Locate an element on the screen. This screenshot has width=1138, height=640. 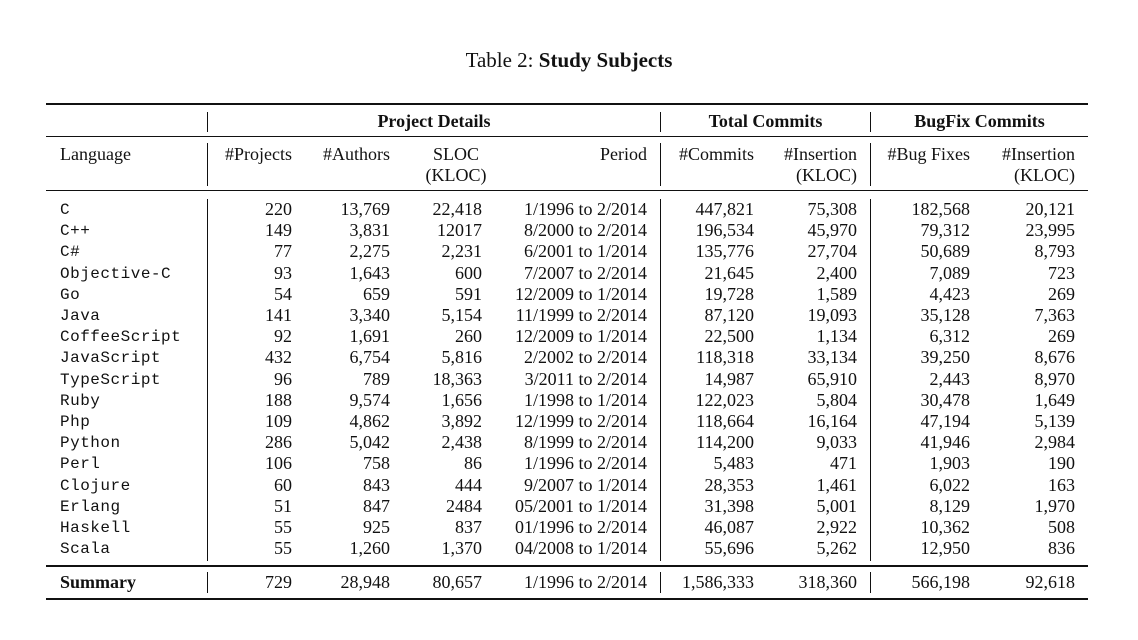
cell-commits: 118,664 is located at coordinates (725, 421).